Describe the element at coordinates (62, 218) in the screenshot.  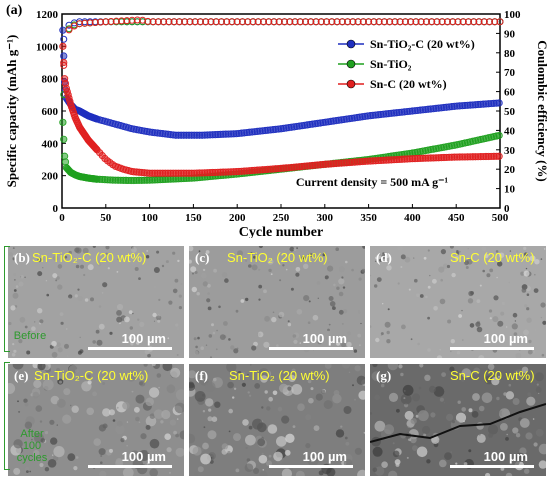
I see `x-tick-label: 0` at that location.